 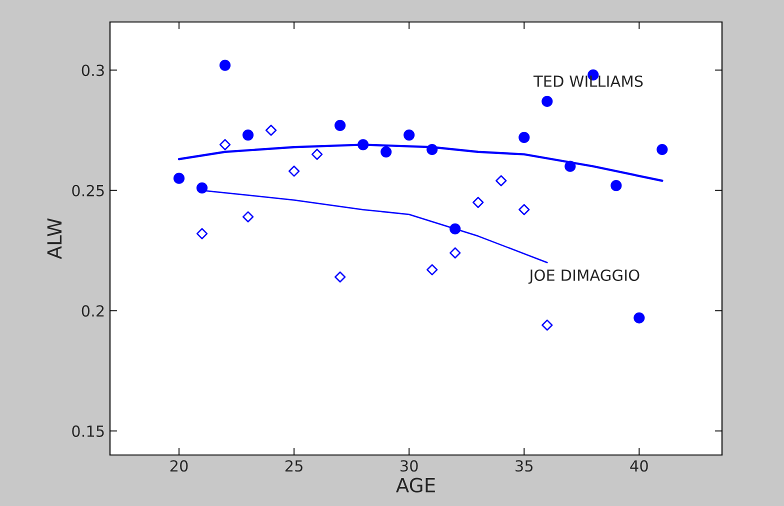 I want to click on annotation: JOE DIMAGGIO, so click(x=584, y=276).